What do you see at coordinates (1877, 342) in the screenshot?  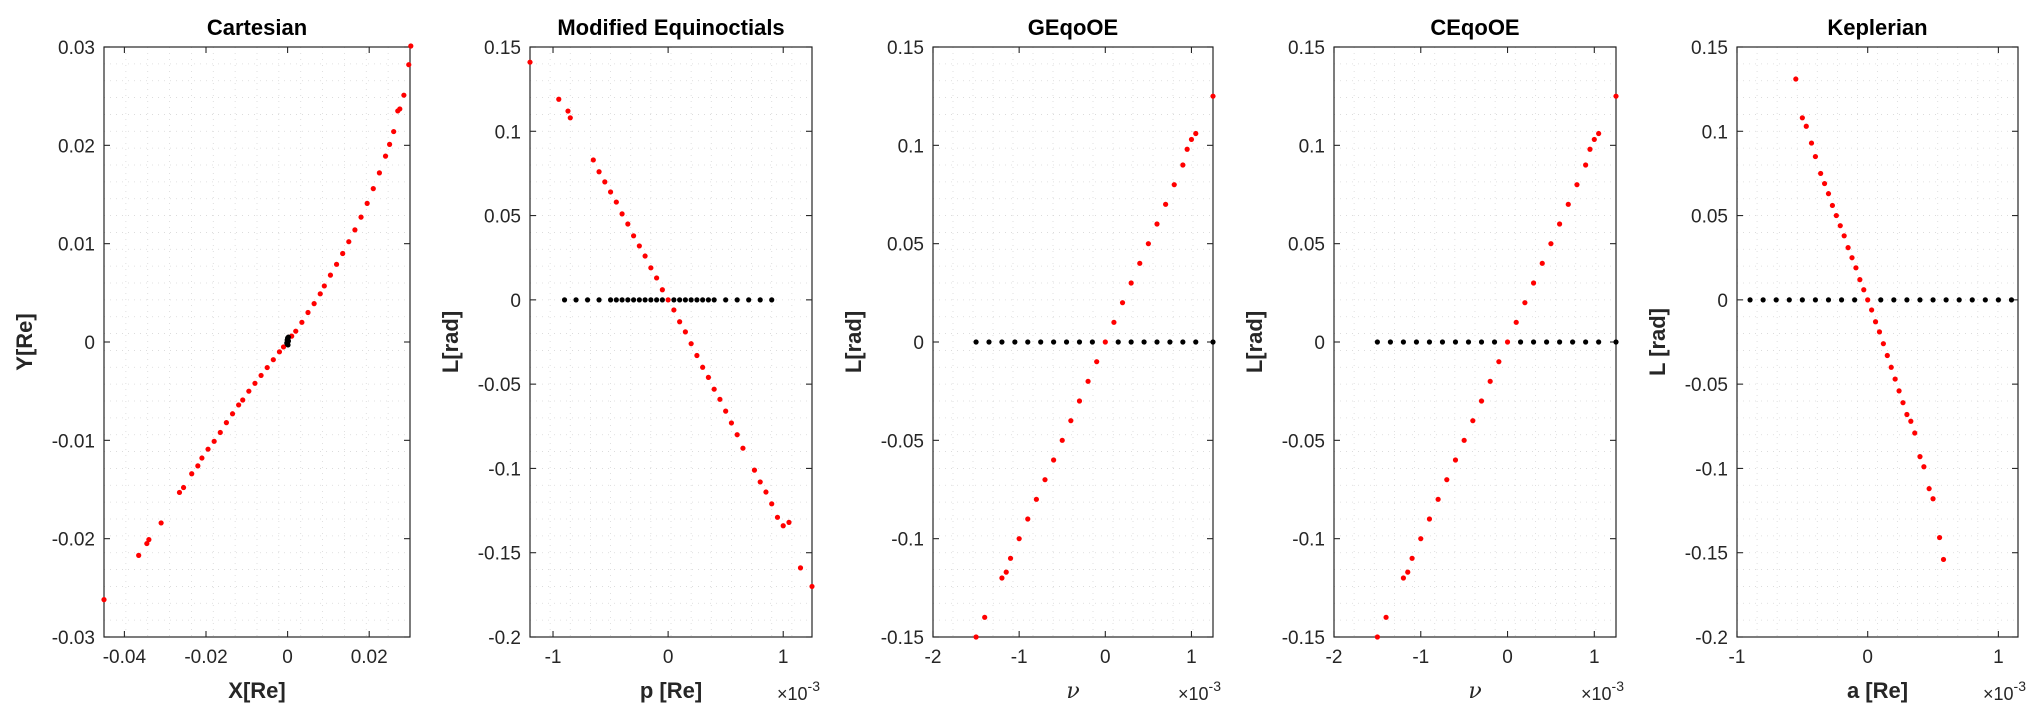 I see `axes-frame` at bounding box center [1877, 342].